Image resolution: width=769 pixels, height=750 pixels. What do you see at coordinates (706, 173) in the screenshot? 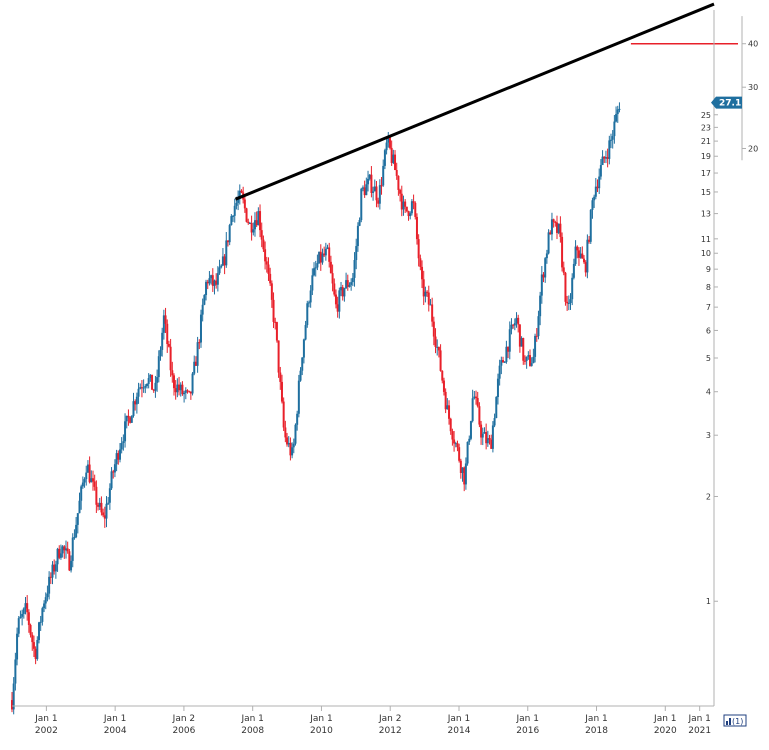
I see `y-tick-label: 17` at bounding box center [706, 173].